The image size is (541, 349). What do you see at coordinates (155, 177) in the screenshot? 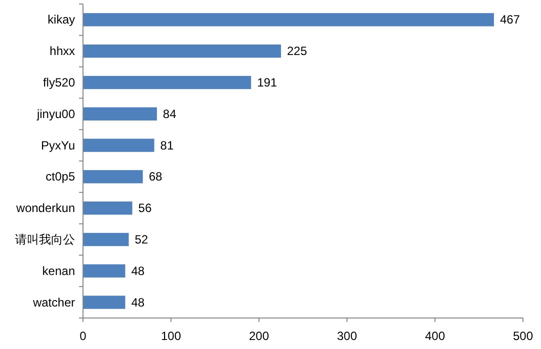
I see `data-label: 68` at bounding box center [155, 177].